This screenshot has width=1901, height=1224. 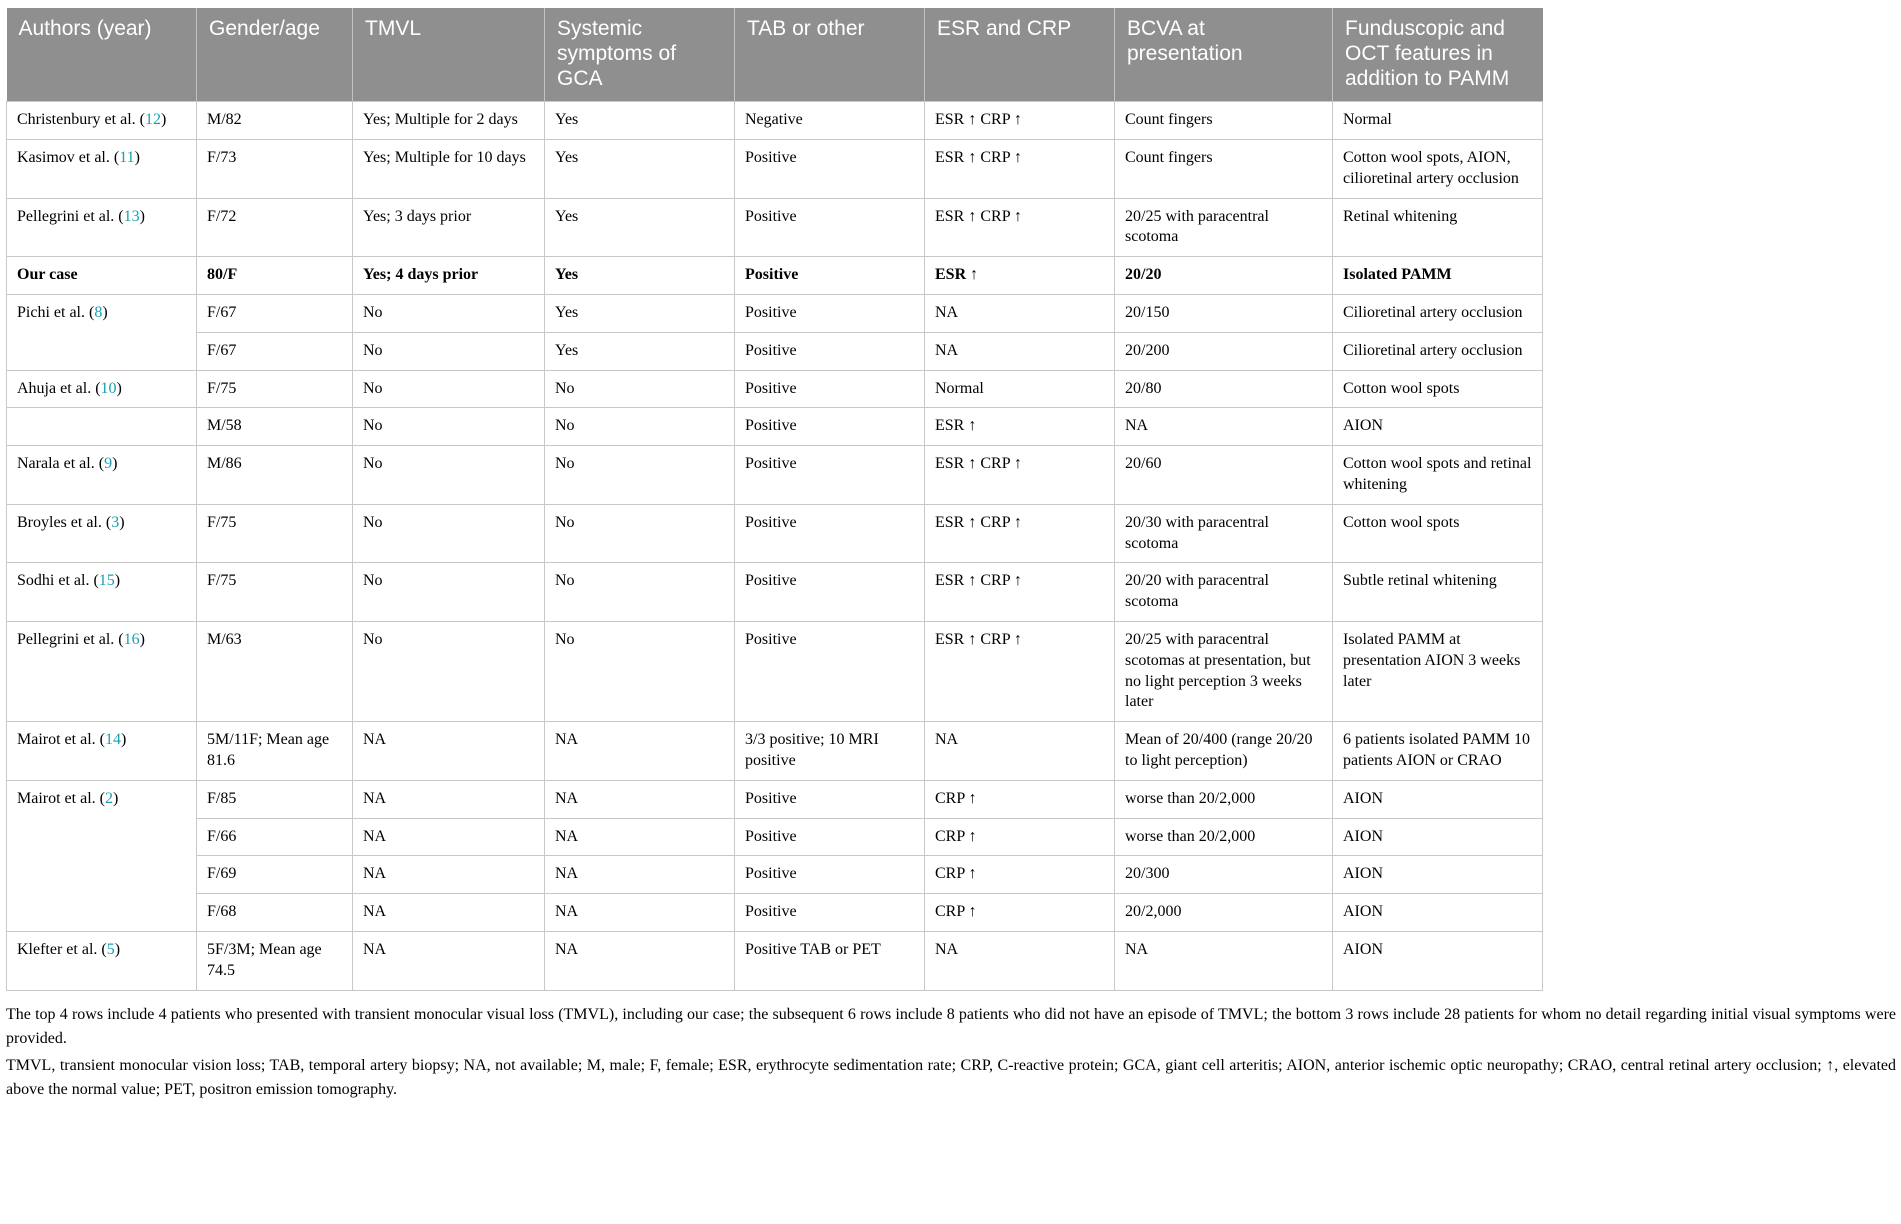 I want to click on citation-link: 11, so click(x=127, y=158).